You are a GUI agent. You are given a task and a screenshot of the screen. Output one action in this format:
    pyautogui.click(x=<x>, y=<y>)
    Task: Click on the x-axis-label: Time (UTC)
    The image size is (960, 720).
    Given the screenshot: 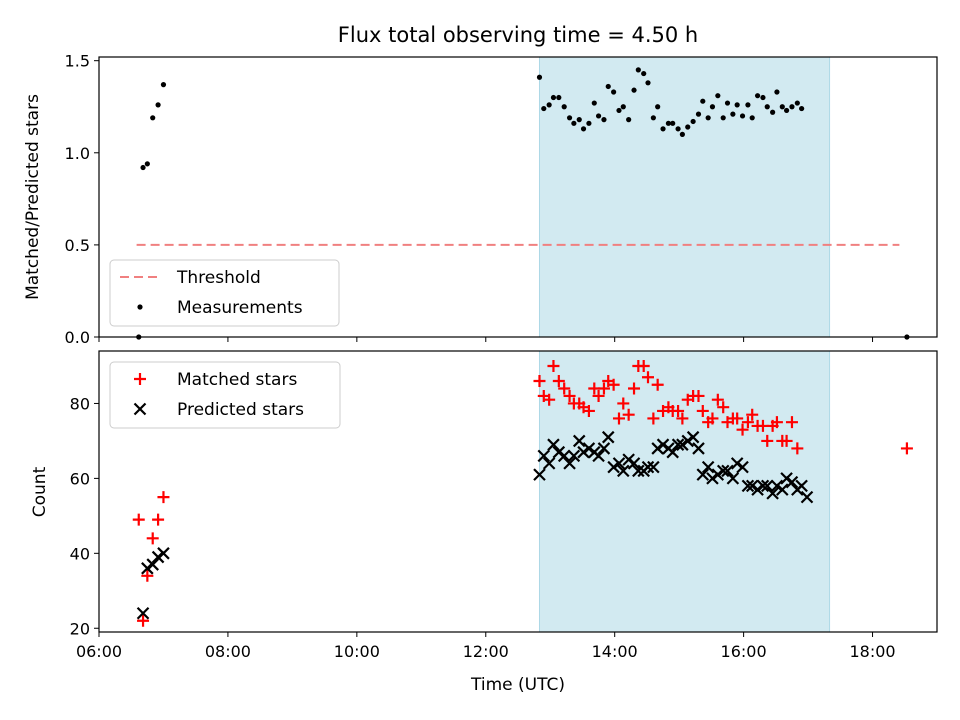 What is the action you would take?
    pyautogui.click(x=517, y=685)
    